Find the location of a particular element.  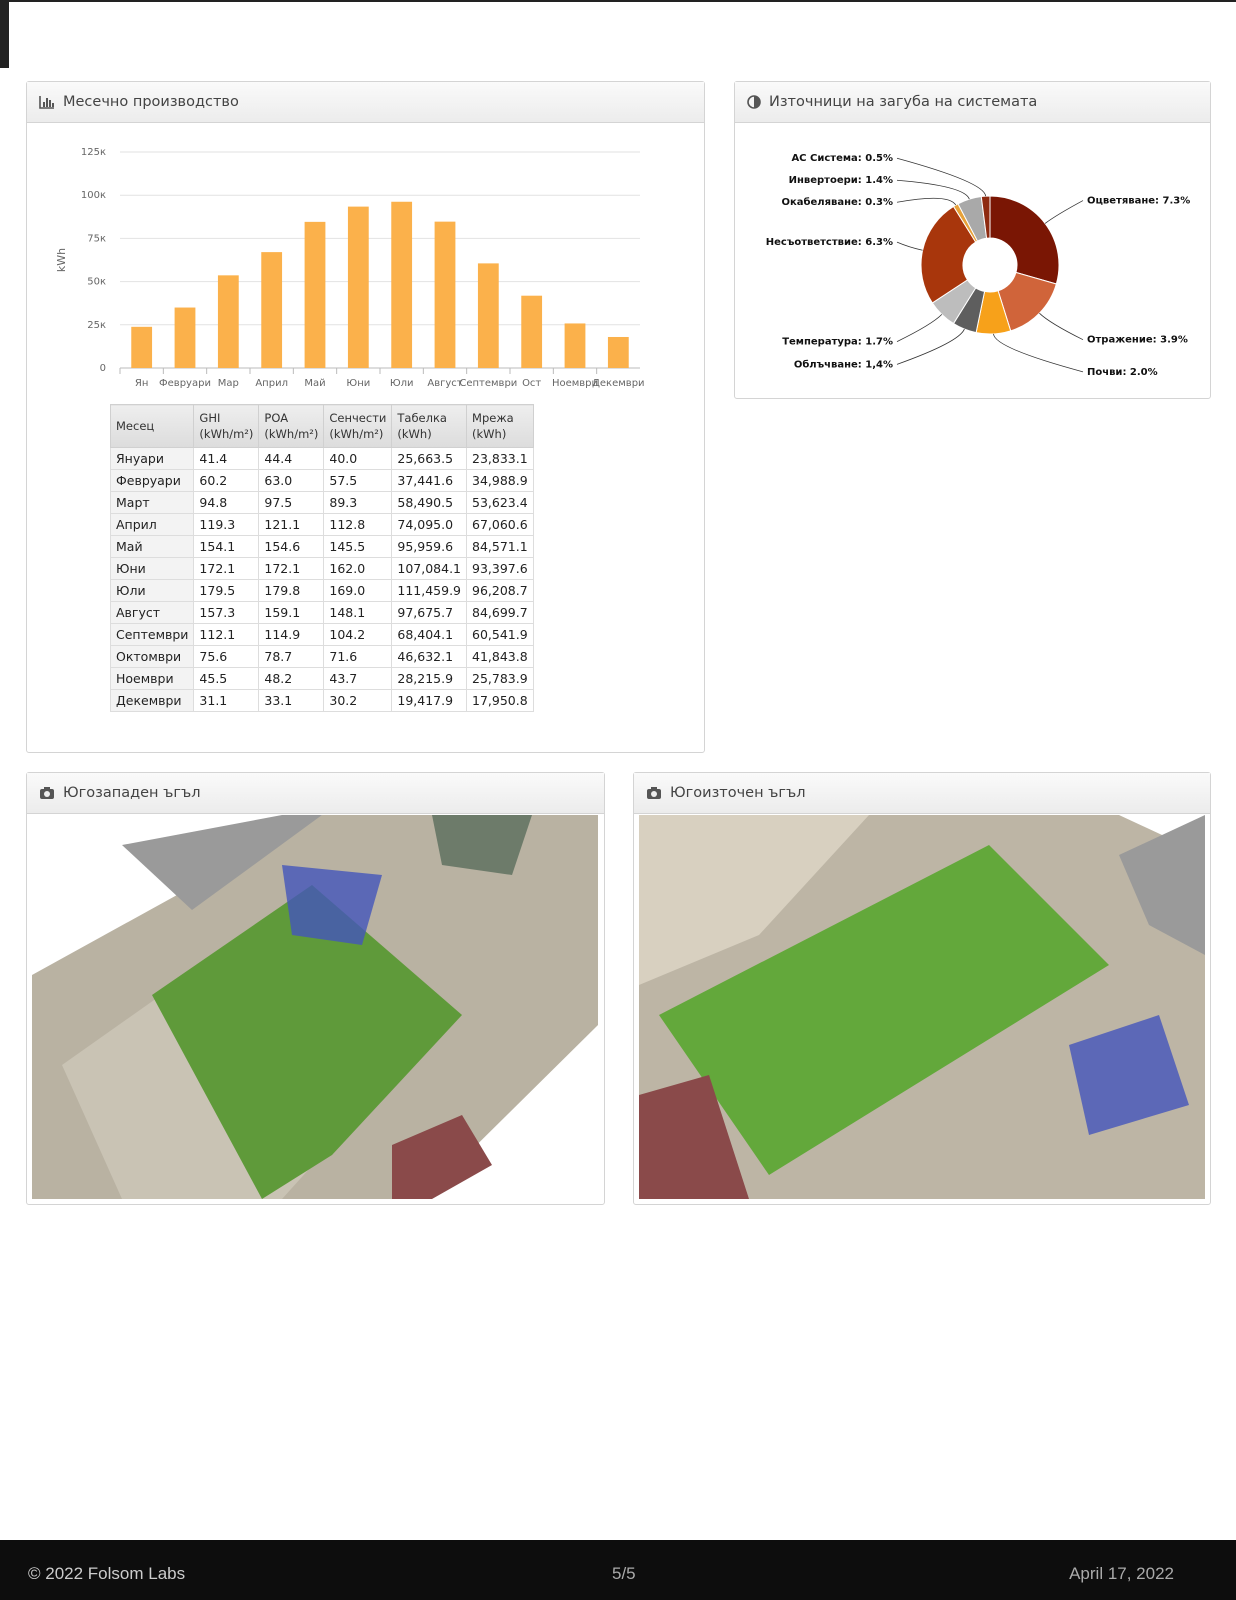

table-cell: 25,783.9 is located at coordinates (500, 678).